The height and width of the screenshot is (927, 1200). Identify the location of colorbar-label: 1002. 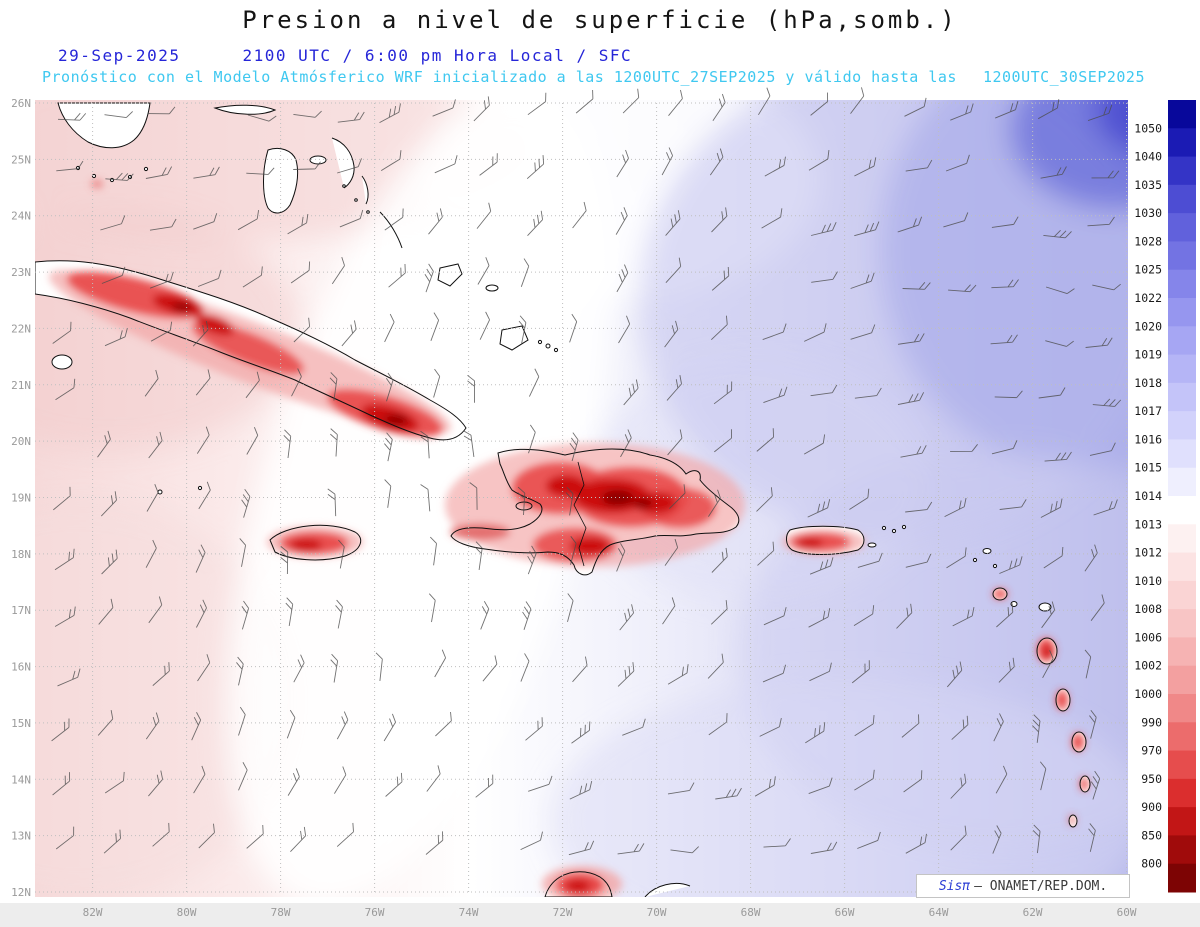
(1148, 666).